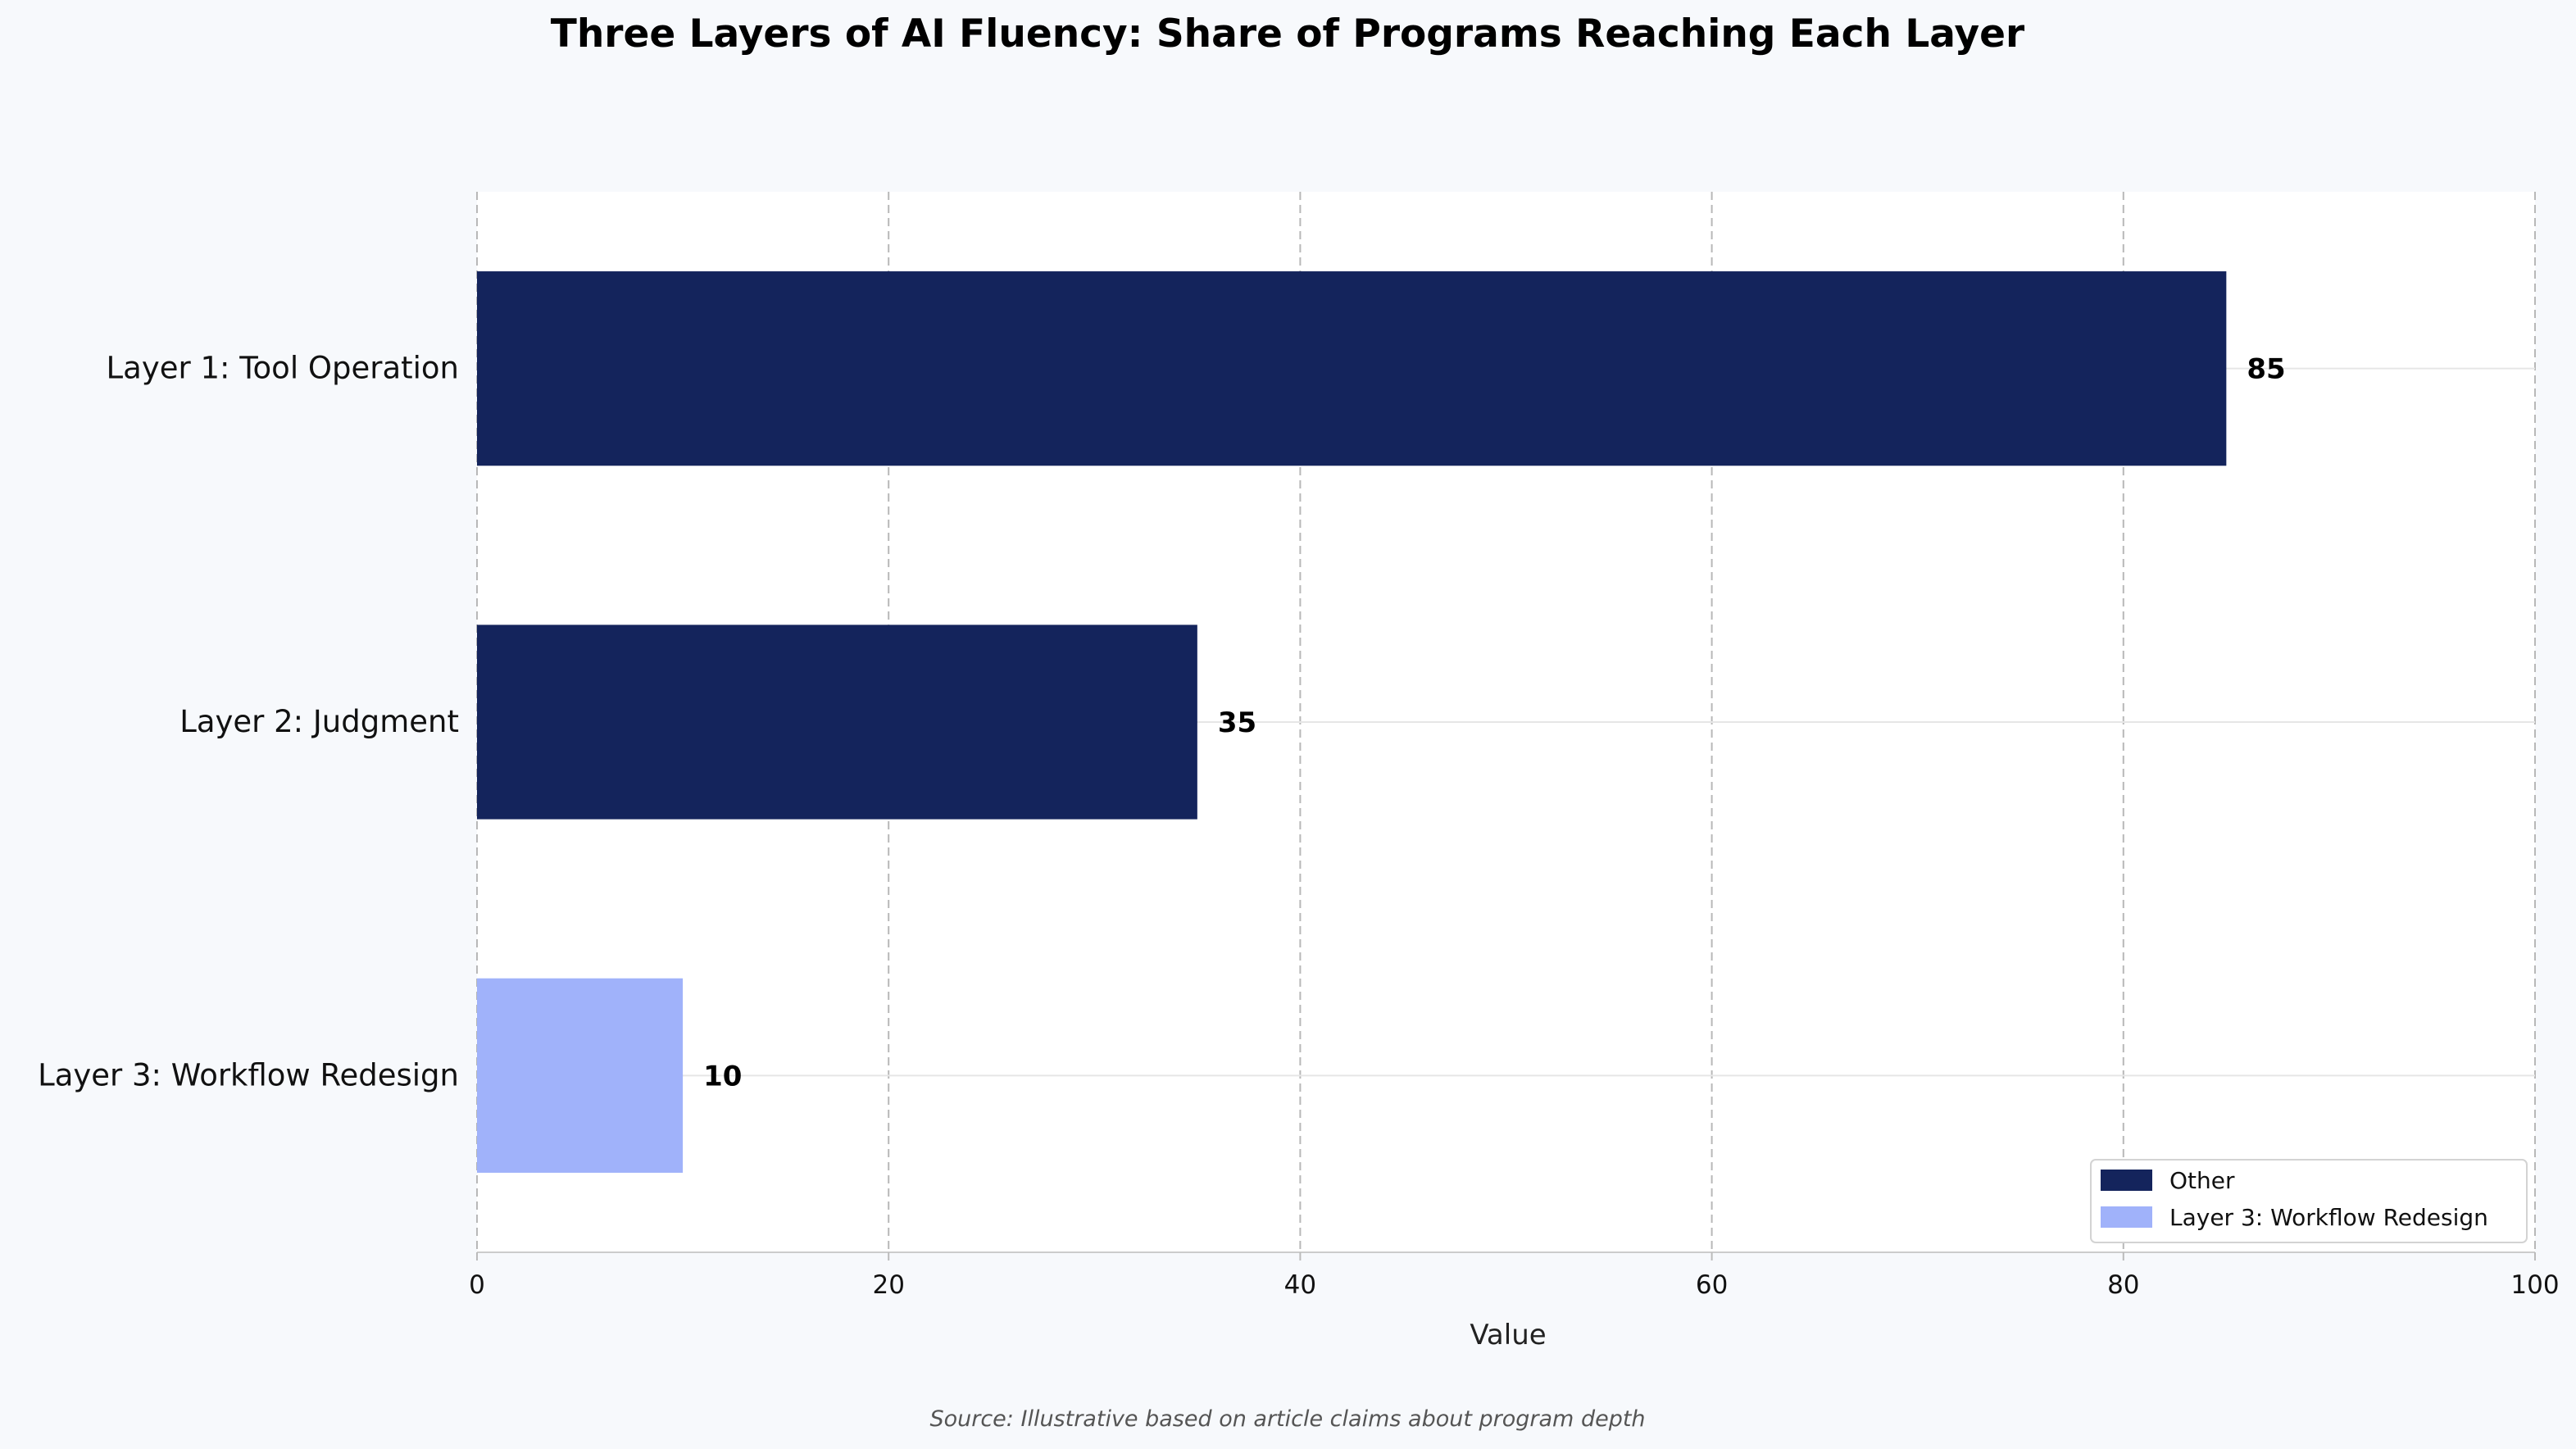 Image resolution: width=2576 pixels, height=1449 pixels. Describe the element at coordinates (1300, 1285) in the screenshot. I see `x-tick-label: 40` at that location.